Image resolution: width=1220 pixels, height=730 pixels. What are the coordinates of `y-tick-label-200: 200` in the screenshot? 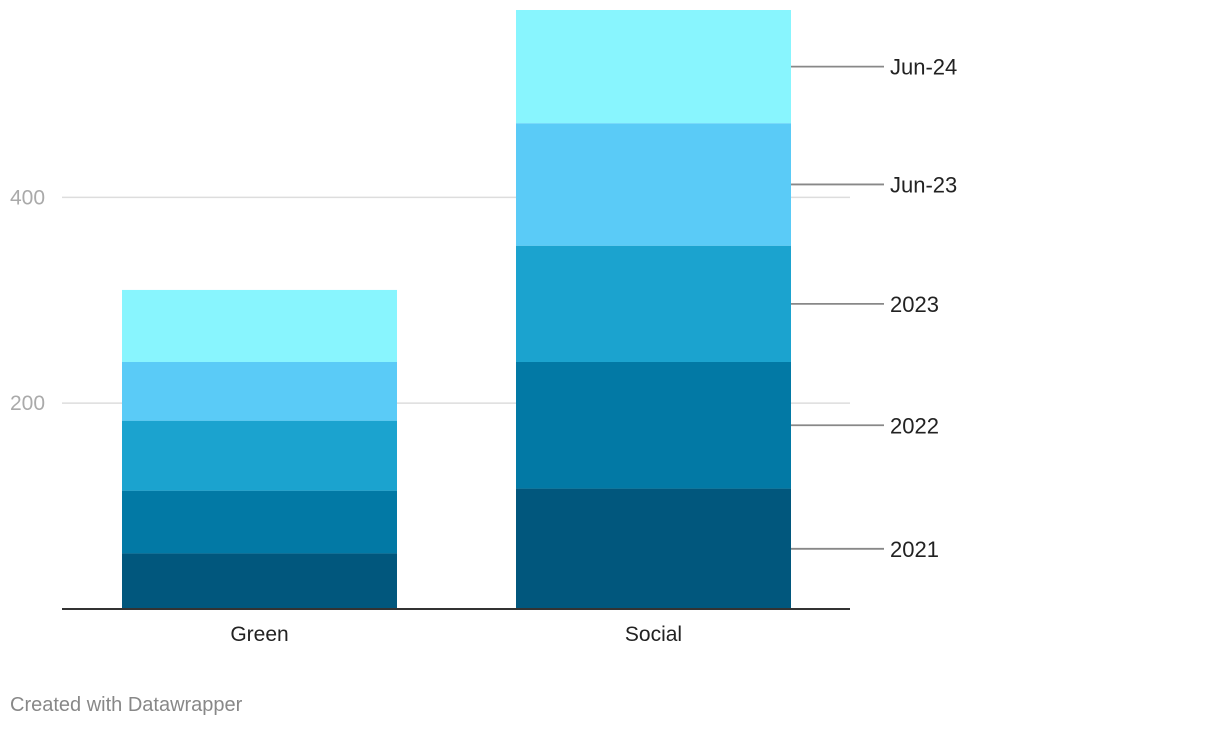 It's located at (27, 403).